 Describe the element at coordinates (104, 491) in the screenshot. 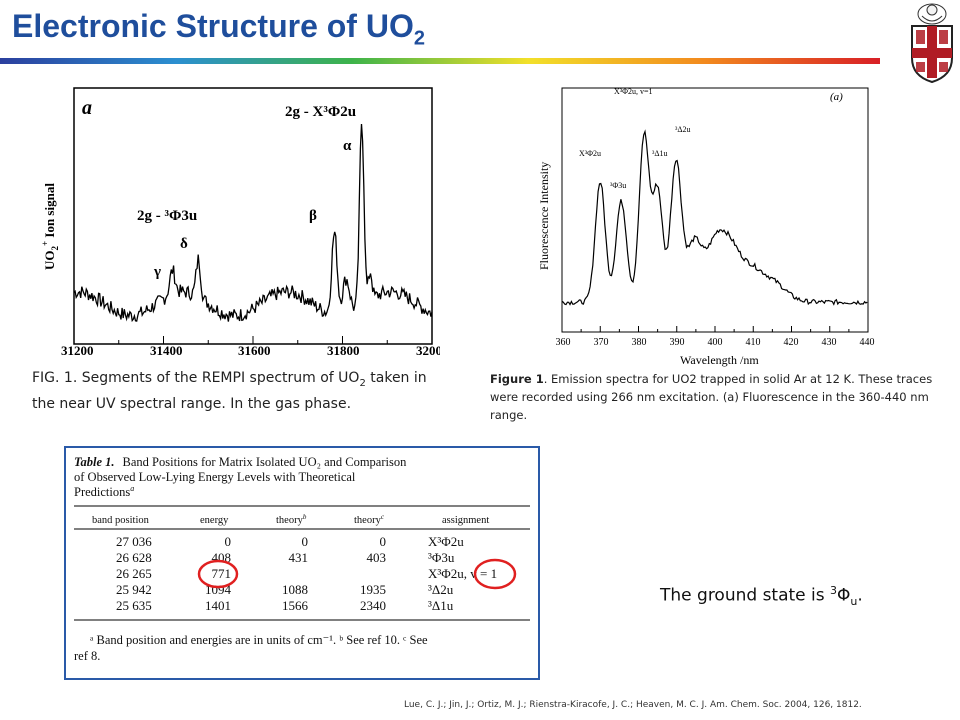

I see `table-title-line3: Predictionsa` at that location.